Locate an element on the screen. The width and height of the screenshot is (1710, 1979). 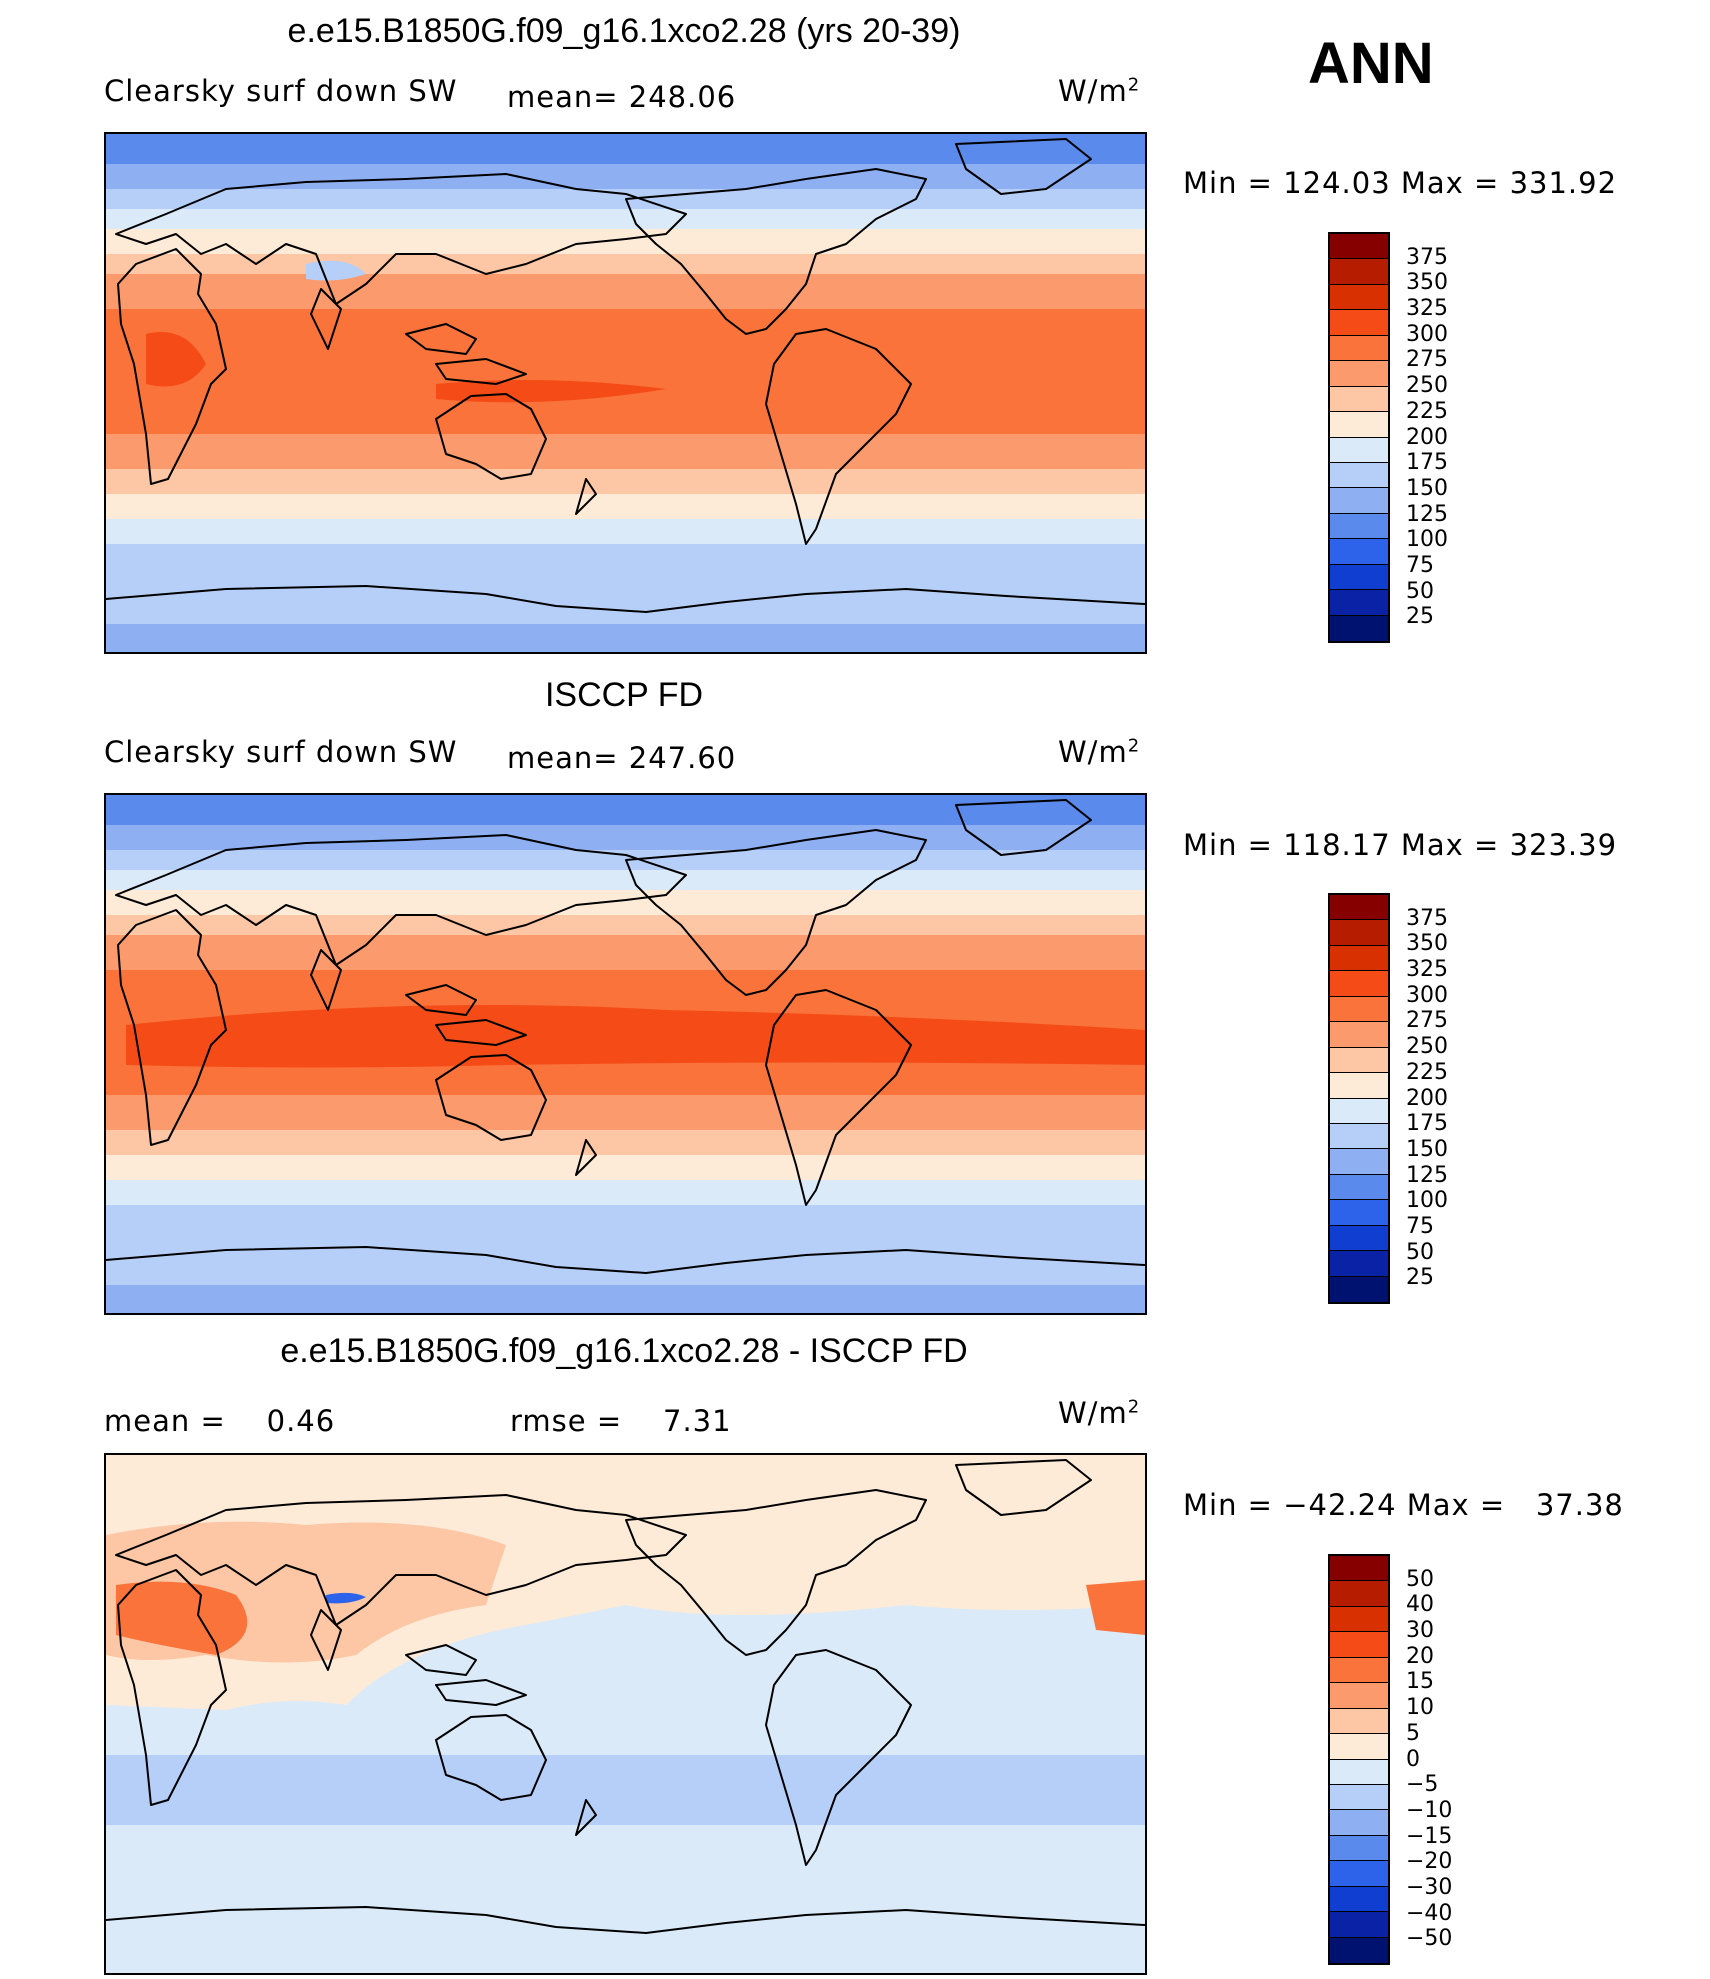
panel-title-obs: ISCCP FD is located at coordinates (624, 695).